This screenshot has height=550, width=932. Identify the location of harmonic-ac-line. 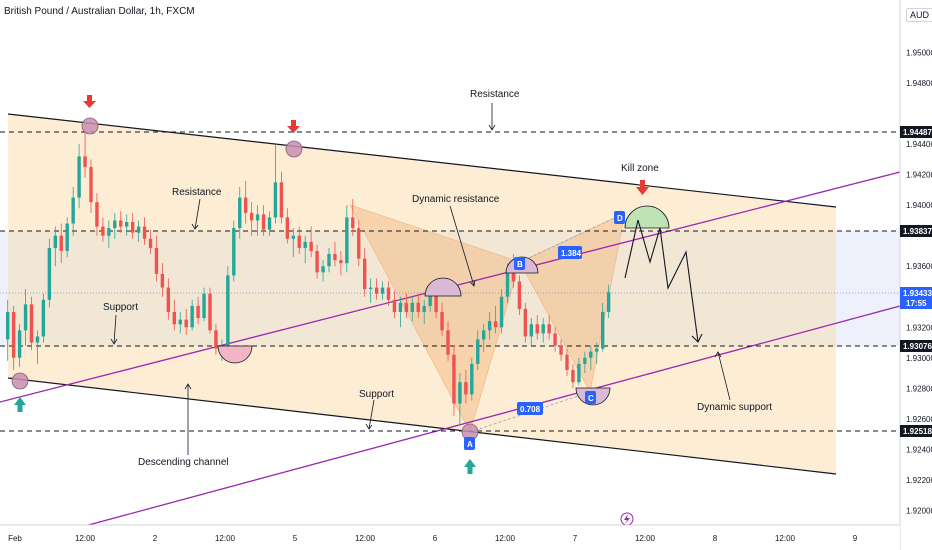
(530, 412).